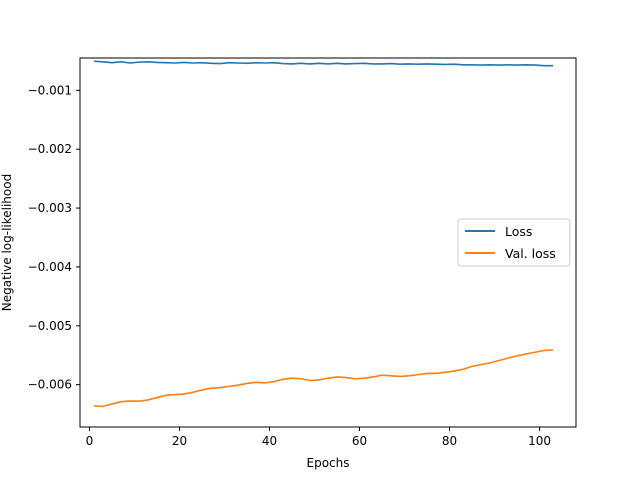  Describe the element at coordinates (323, 63) in the screenshot. I see `series-line-loss` at that location.